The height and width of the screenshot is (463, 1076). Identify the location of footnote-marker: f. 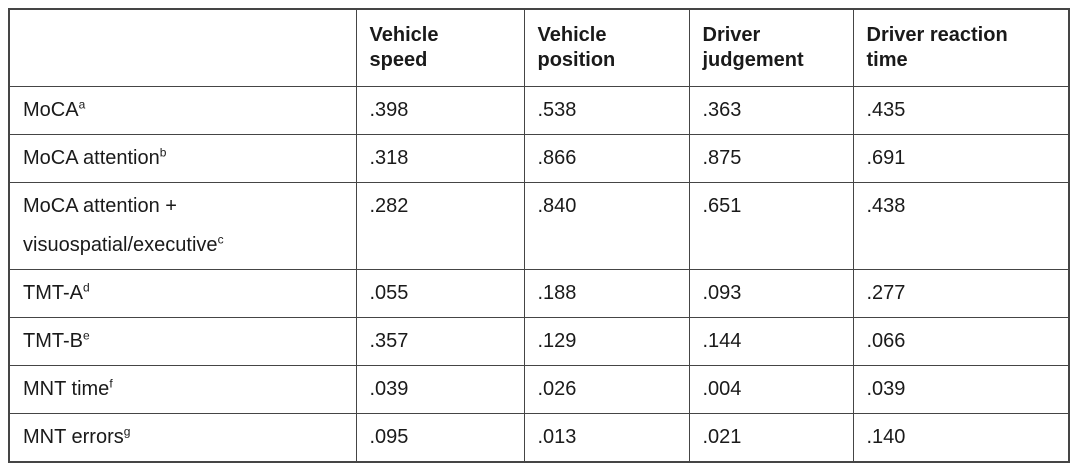
(111, 383).